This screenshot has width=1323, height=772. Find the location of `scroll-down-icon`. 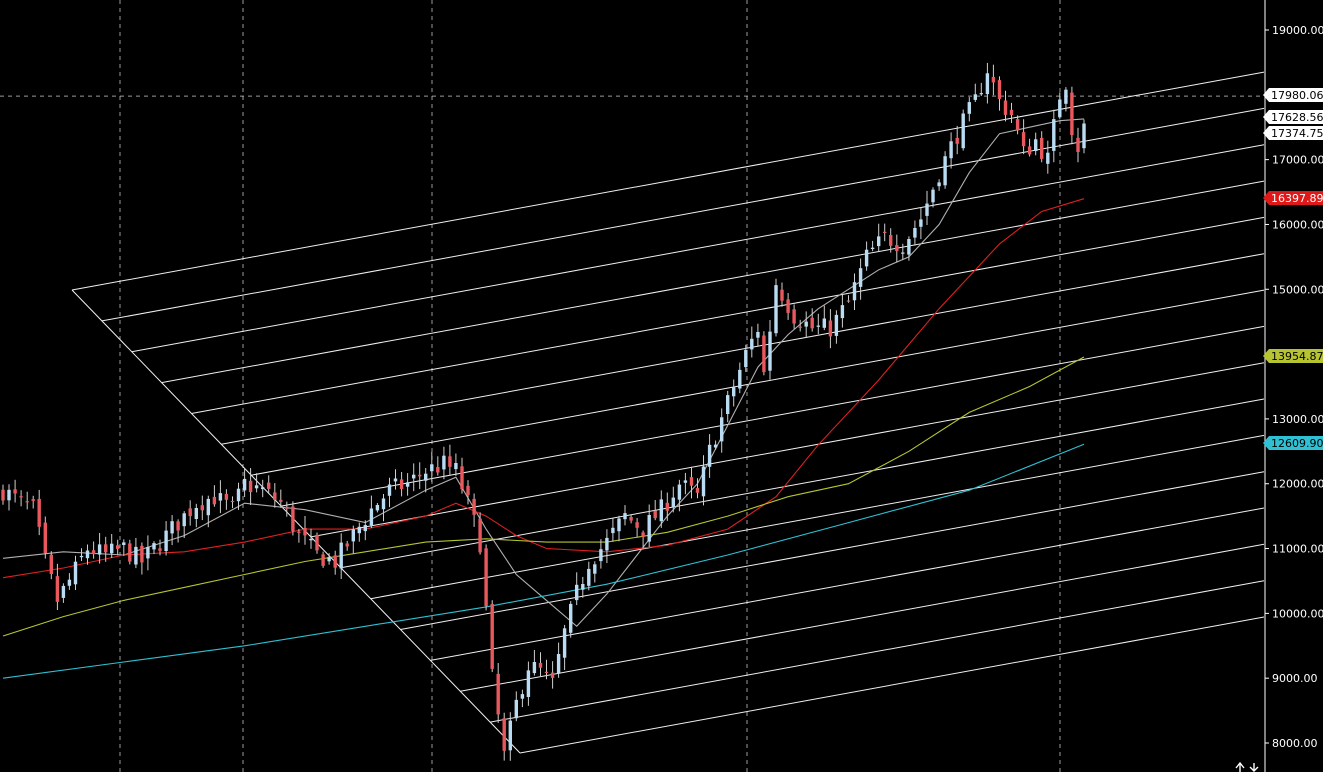

scroll-down-icon is located at coordinates (1254, 767).